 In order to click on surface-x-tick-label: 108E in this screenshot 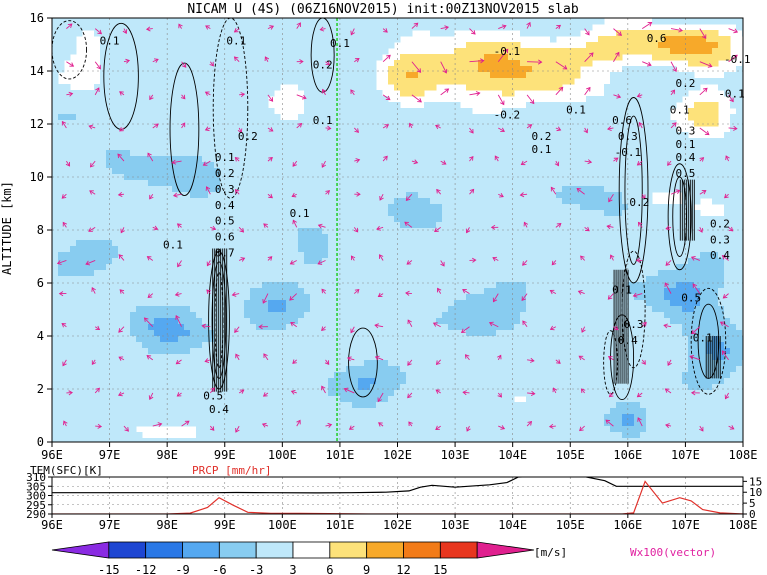, I will do `click(743, 525)`.